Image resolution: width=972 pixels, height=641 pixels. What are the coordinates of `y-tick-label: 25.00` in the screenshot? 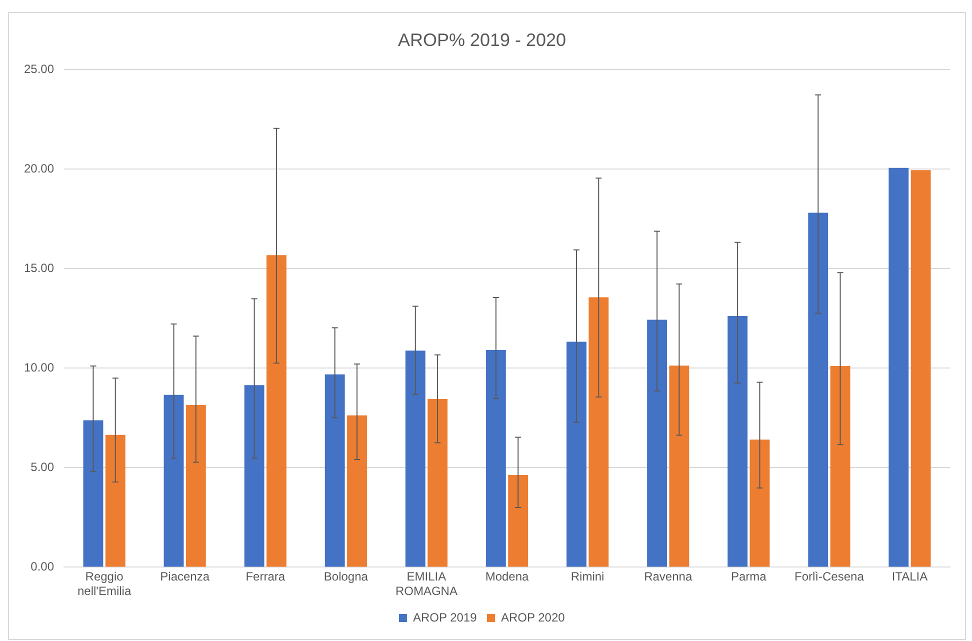 It's located at (39, 69).